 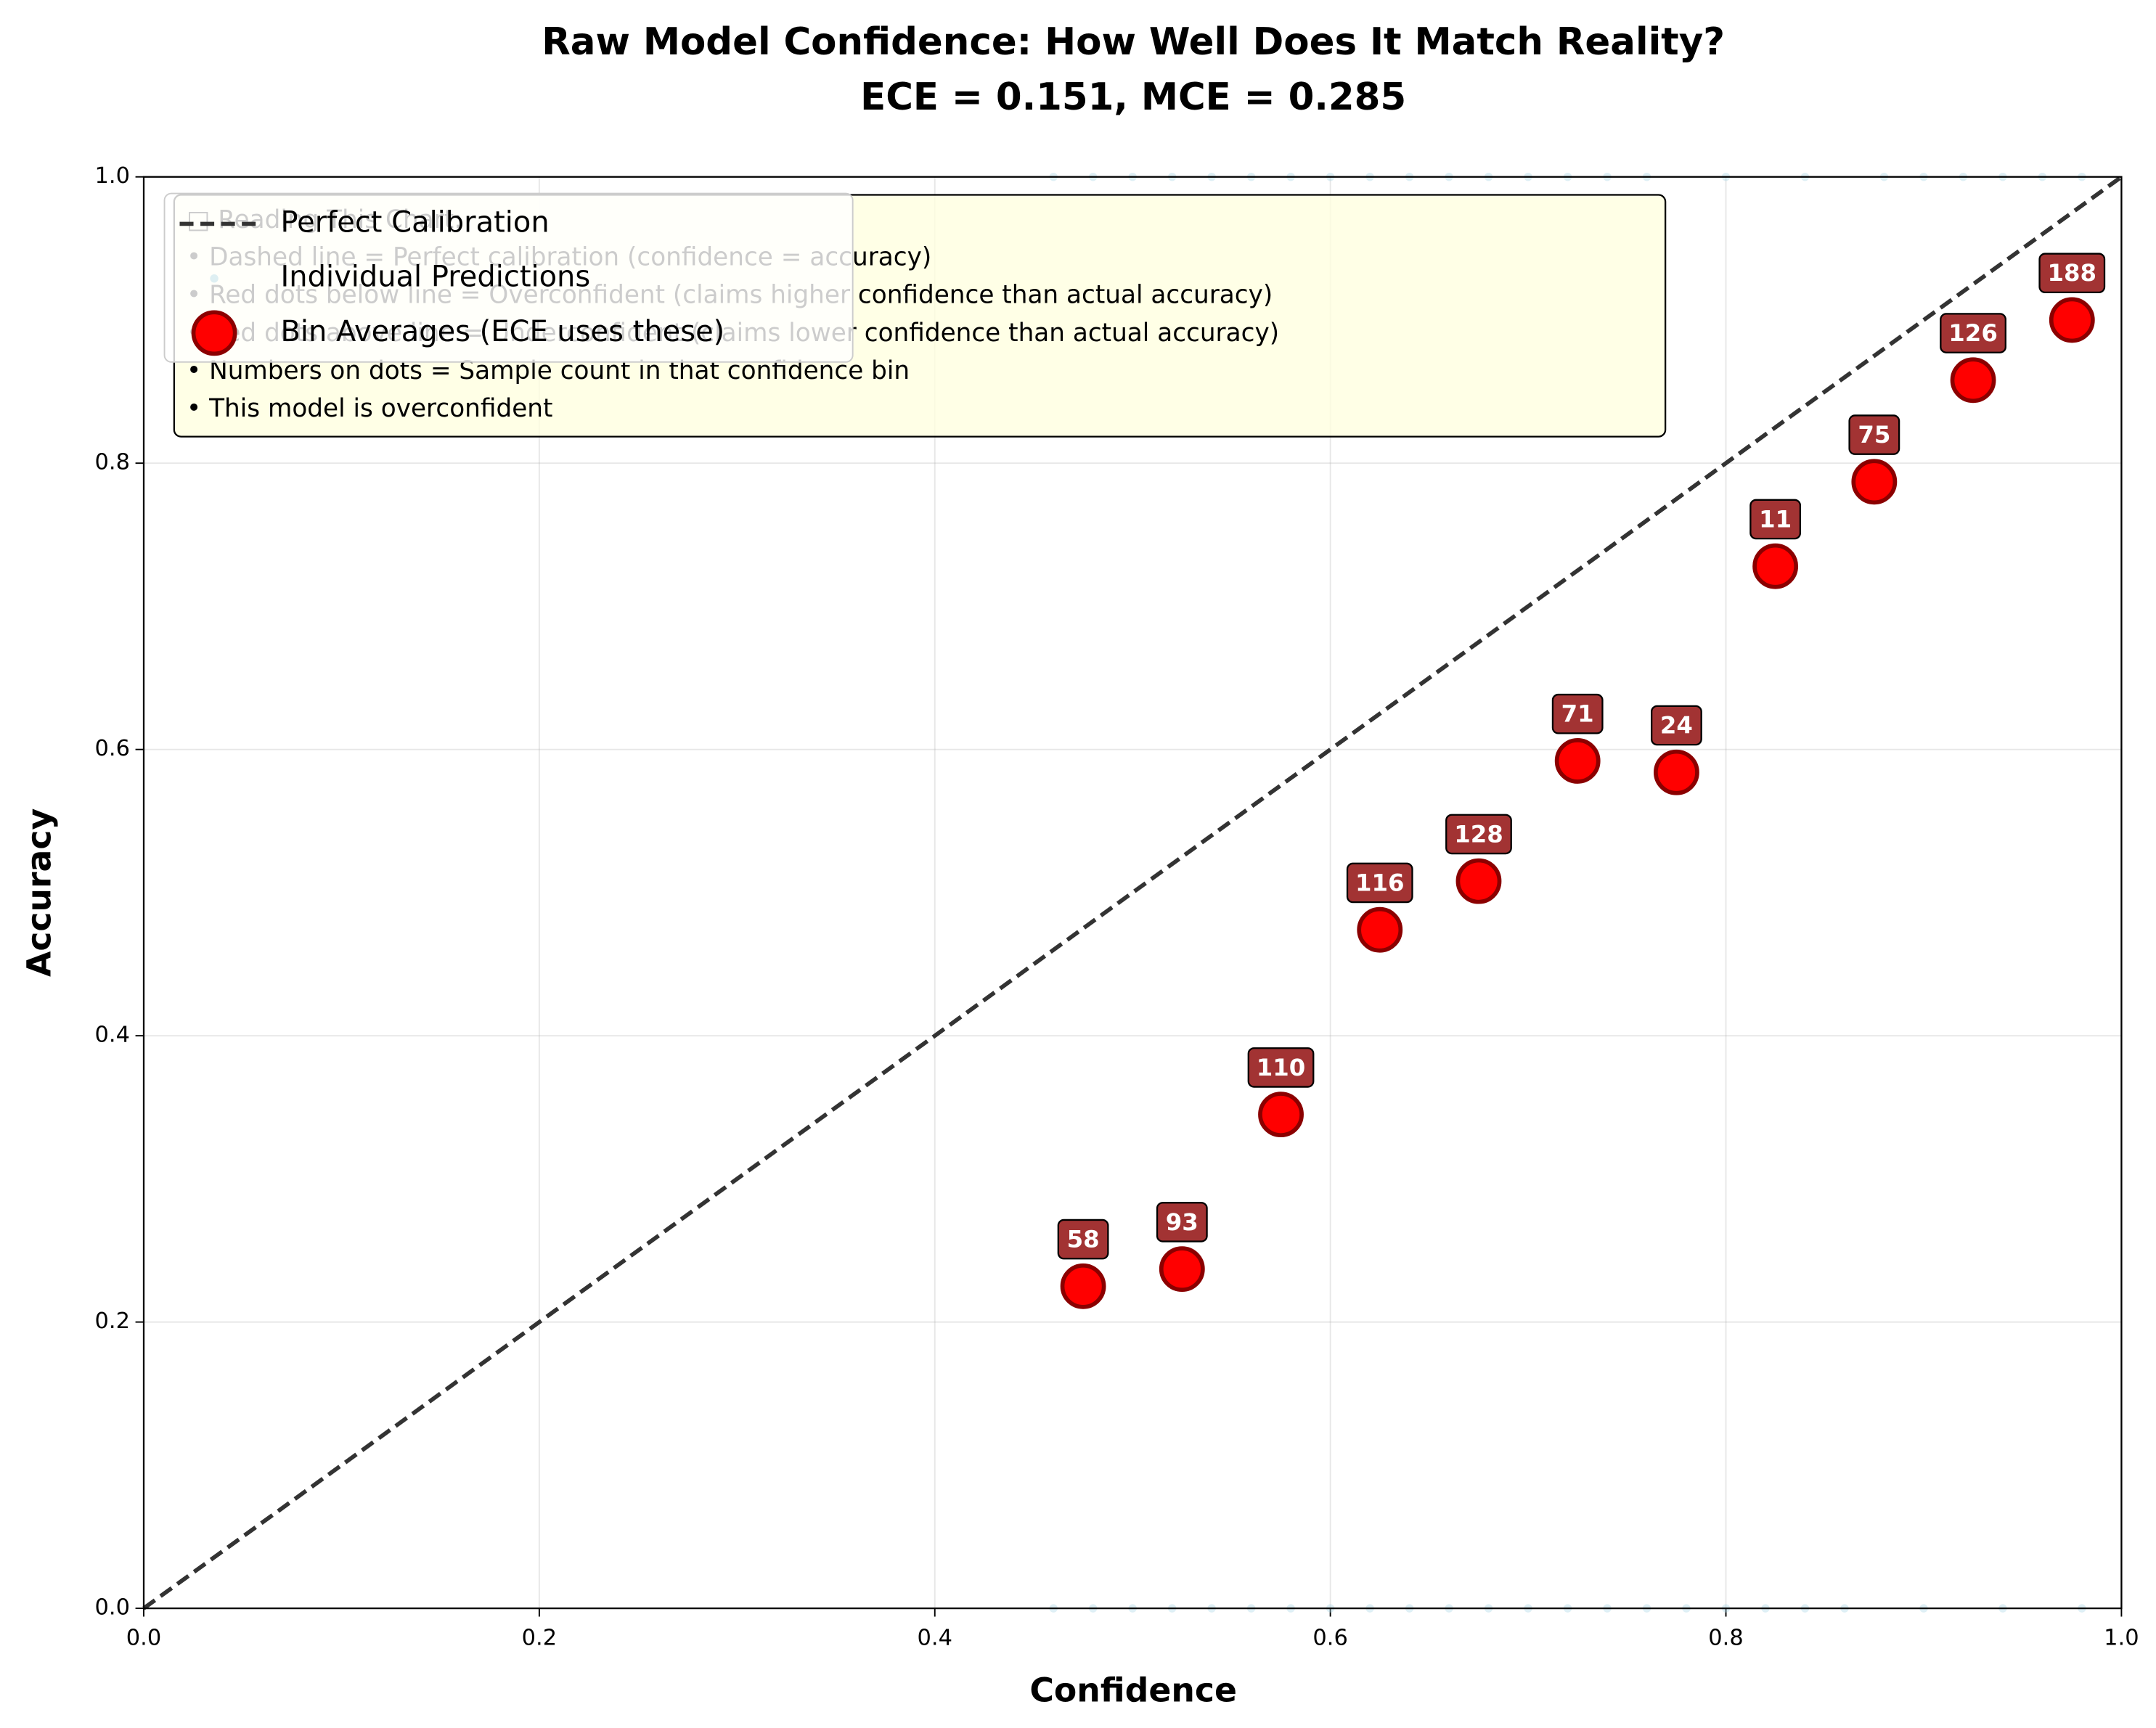 I want to click on count-label: 188, so click(x=2073, y=273).